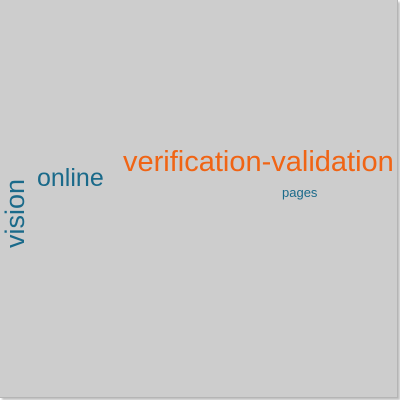 The width and height of the screenshot is (400, 400). Describe the element at coordinates (15, 213) in the screenshot. I see `word-vision: vision` at that location.